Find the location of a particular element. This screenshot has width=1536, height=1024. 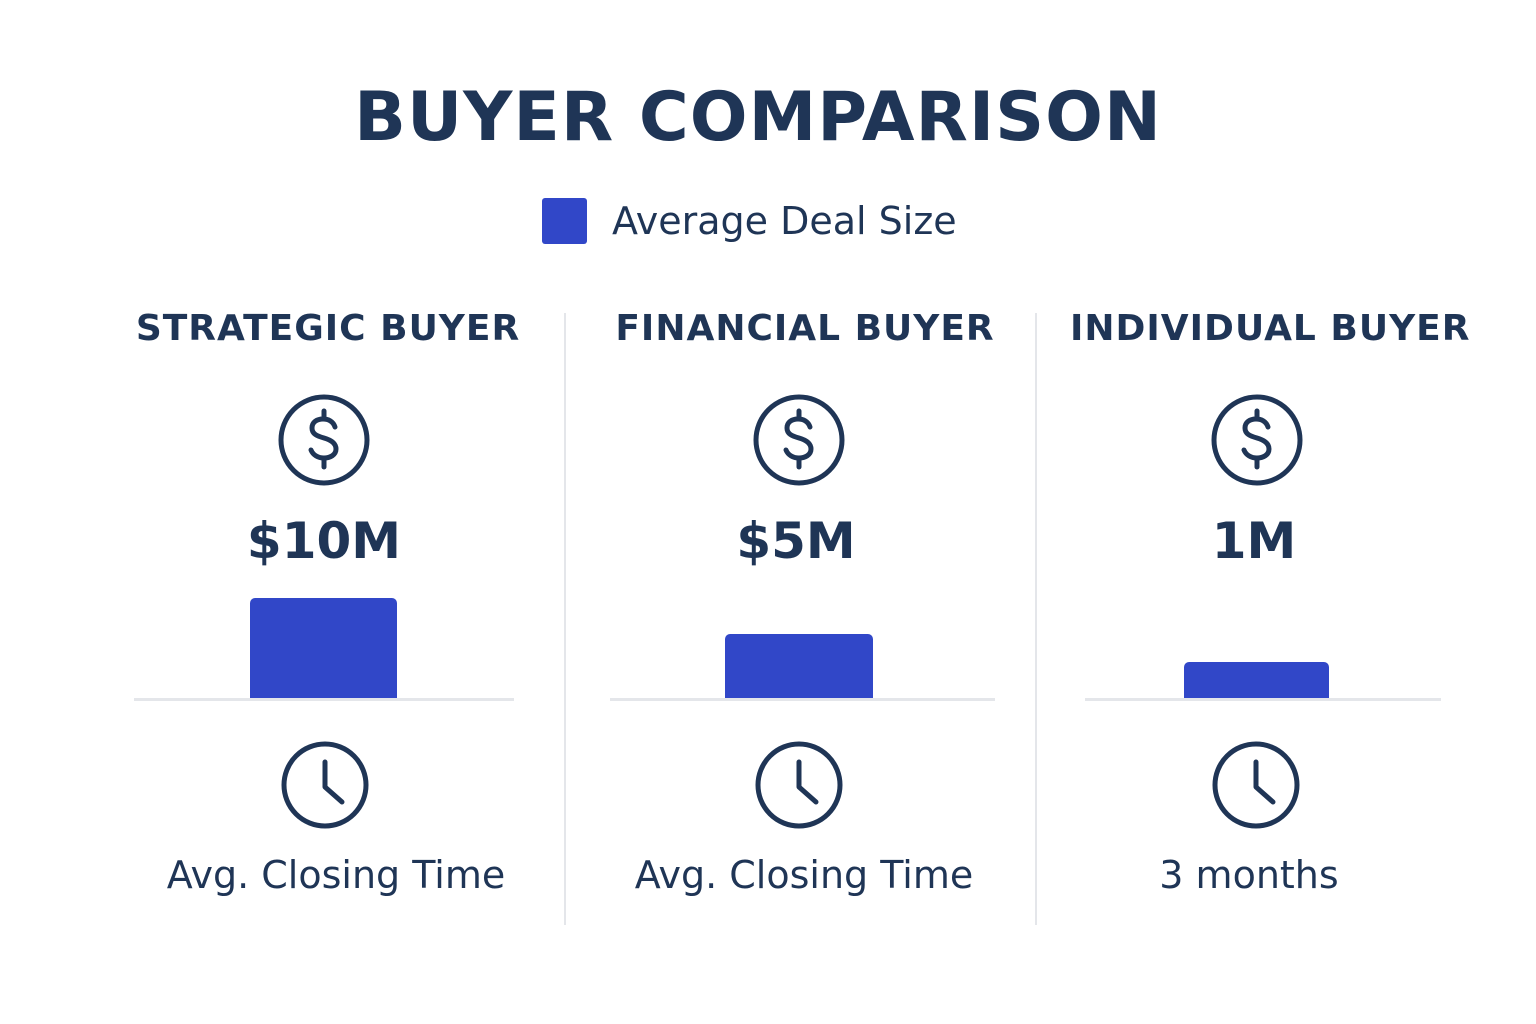

panel-title: INDIVIDUAL BUYER is located at coordinates (1270, 328).